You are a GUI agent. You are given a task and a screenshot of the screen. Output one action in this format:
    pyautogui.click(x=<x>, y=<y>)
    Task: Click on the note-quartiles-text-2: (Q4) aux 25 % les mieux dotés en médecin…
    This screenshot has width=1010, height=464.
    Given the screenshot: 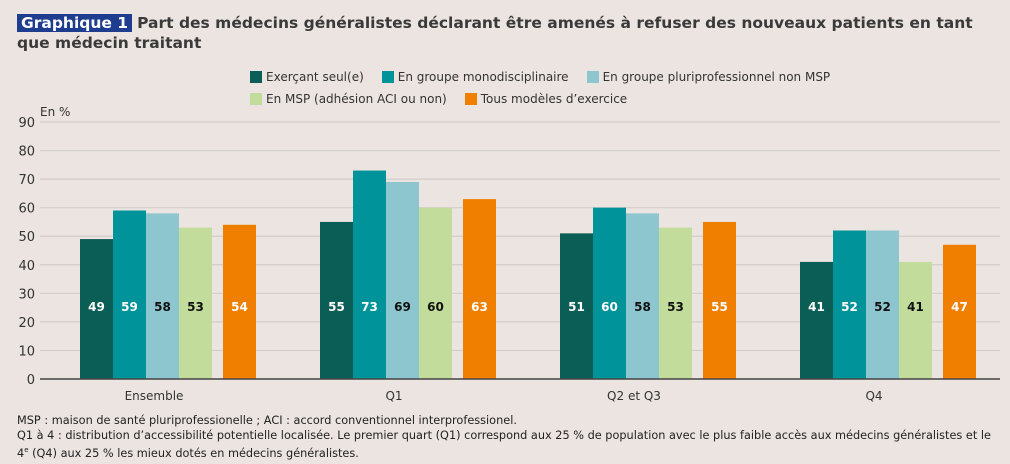 What is the action you would take?
    pyautogui.click(x=193, y=453)
    